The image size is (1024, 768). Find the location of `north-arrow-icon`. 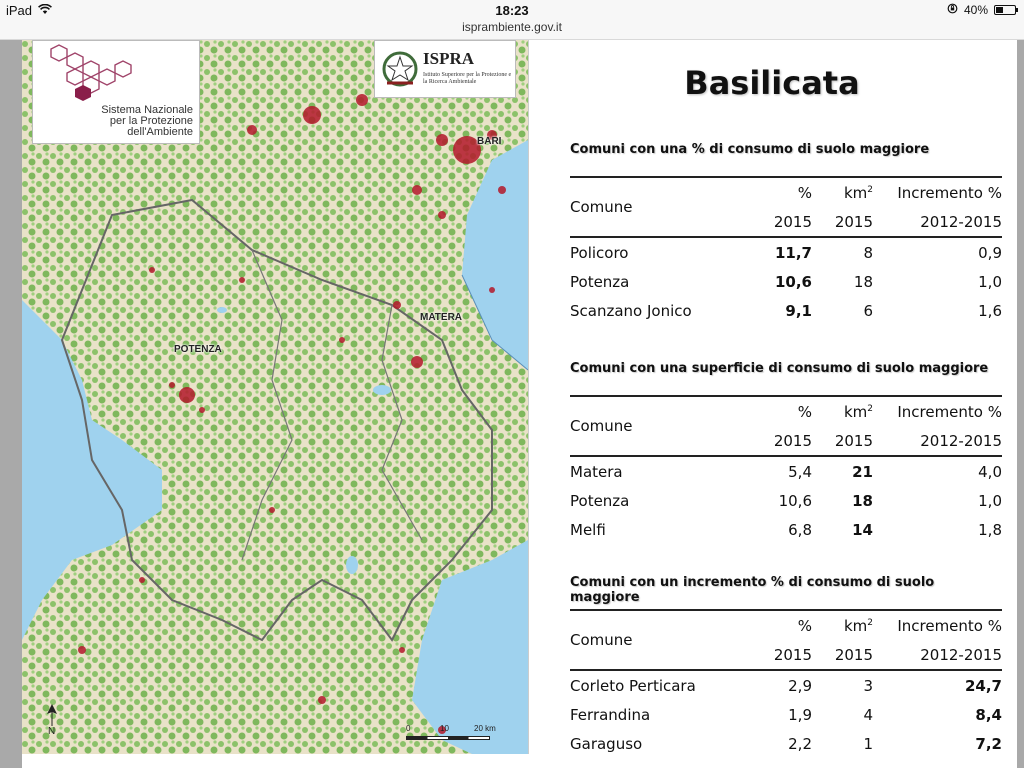

north-arrow-icon is located at coordinates (52, 715).